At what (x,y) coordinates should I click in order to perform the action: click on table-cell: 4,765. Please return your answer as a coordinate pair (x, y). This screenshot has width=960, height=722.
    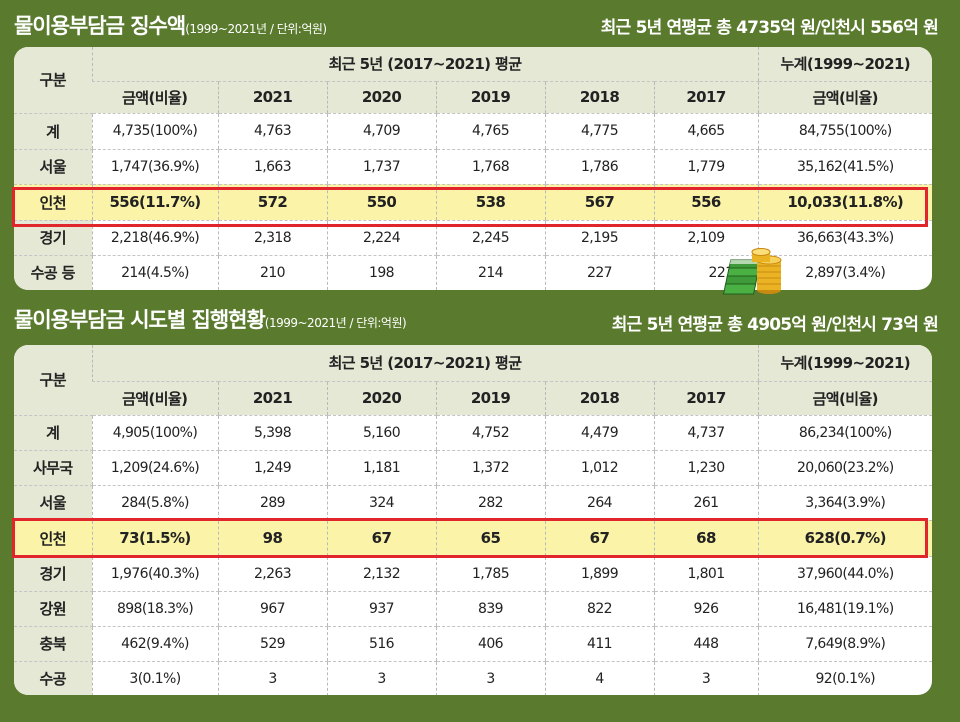
    Looking at the image, I should click on (490, 131).